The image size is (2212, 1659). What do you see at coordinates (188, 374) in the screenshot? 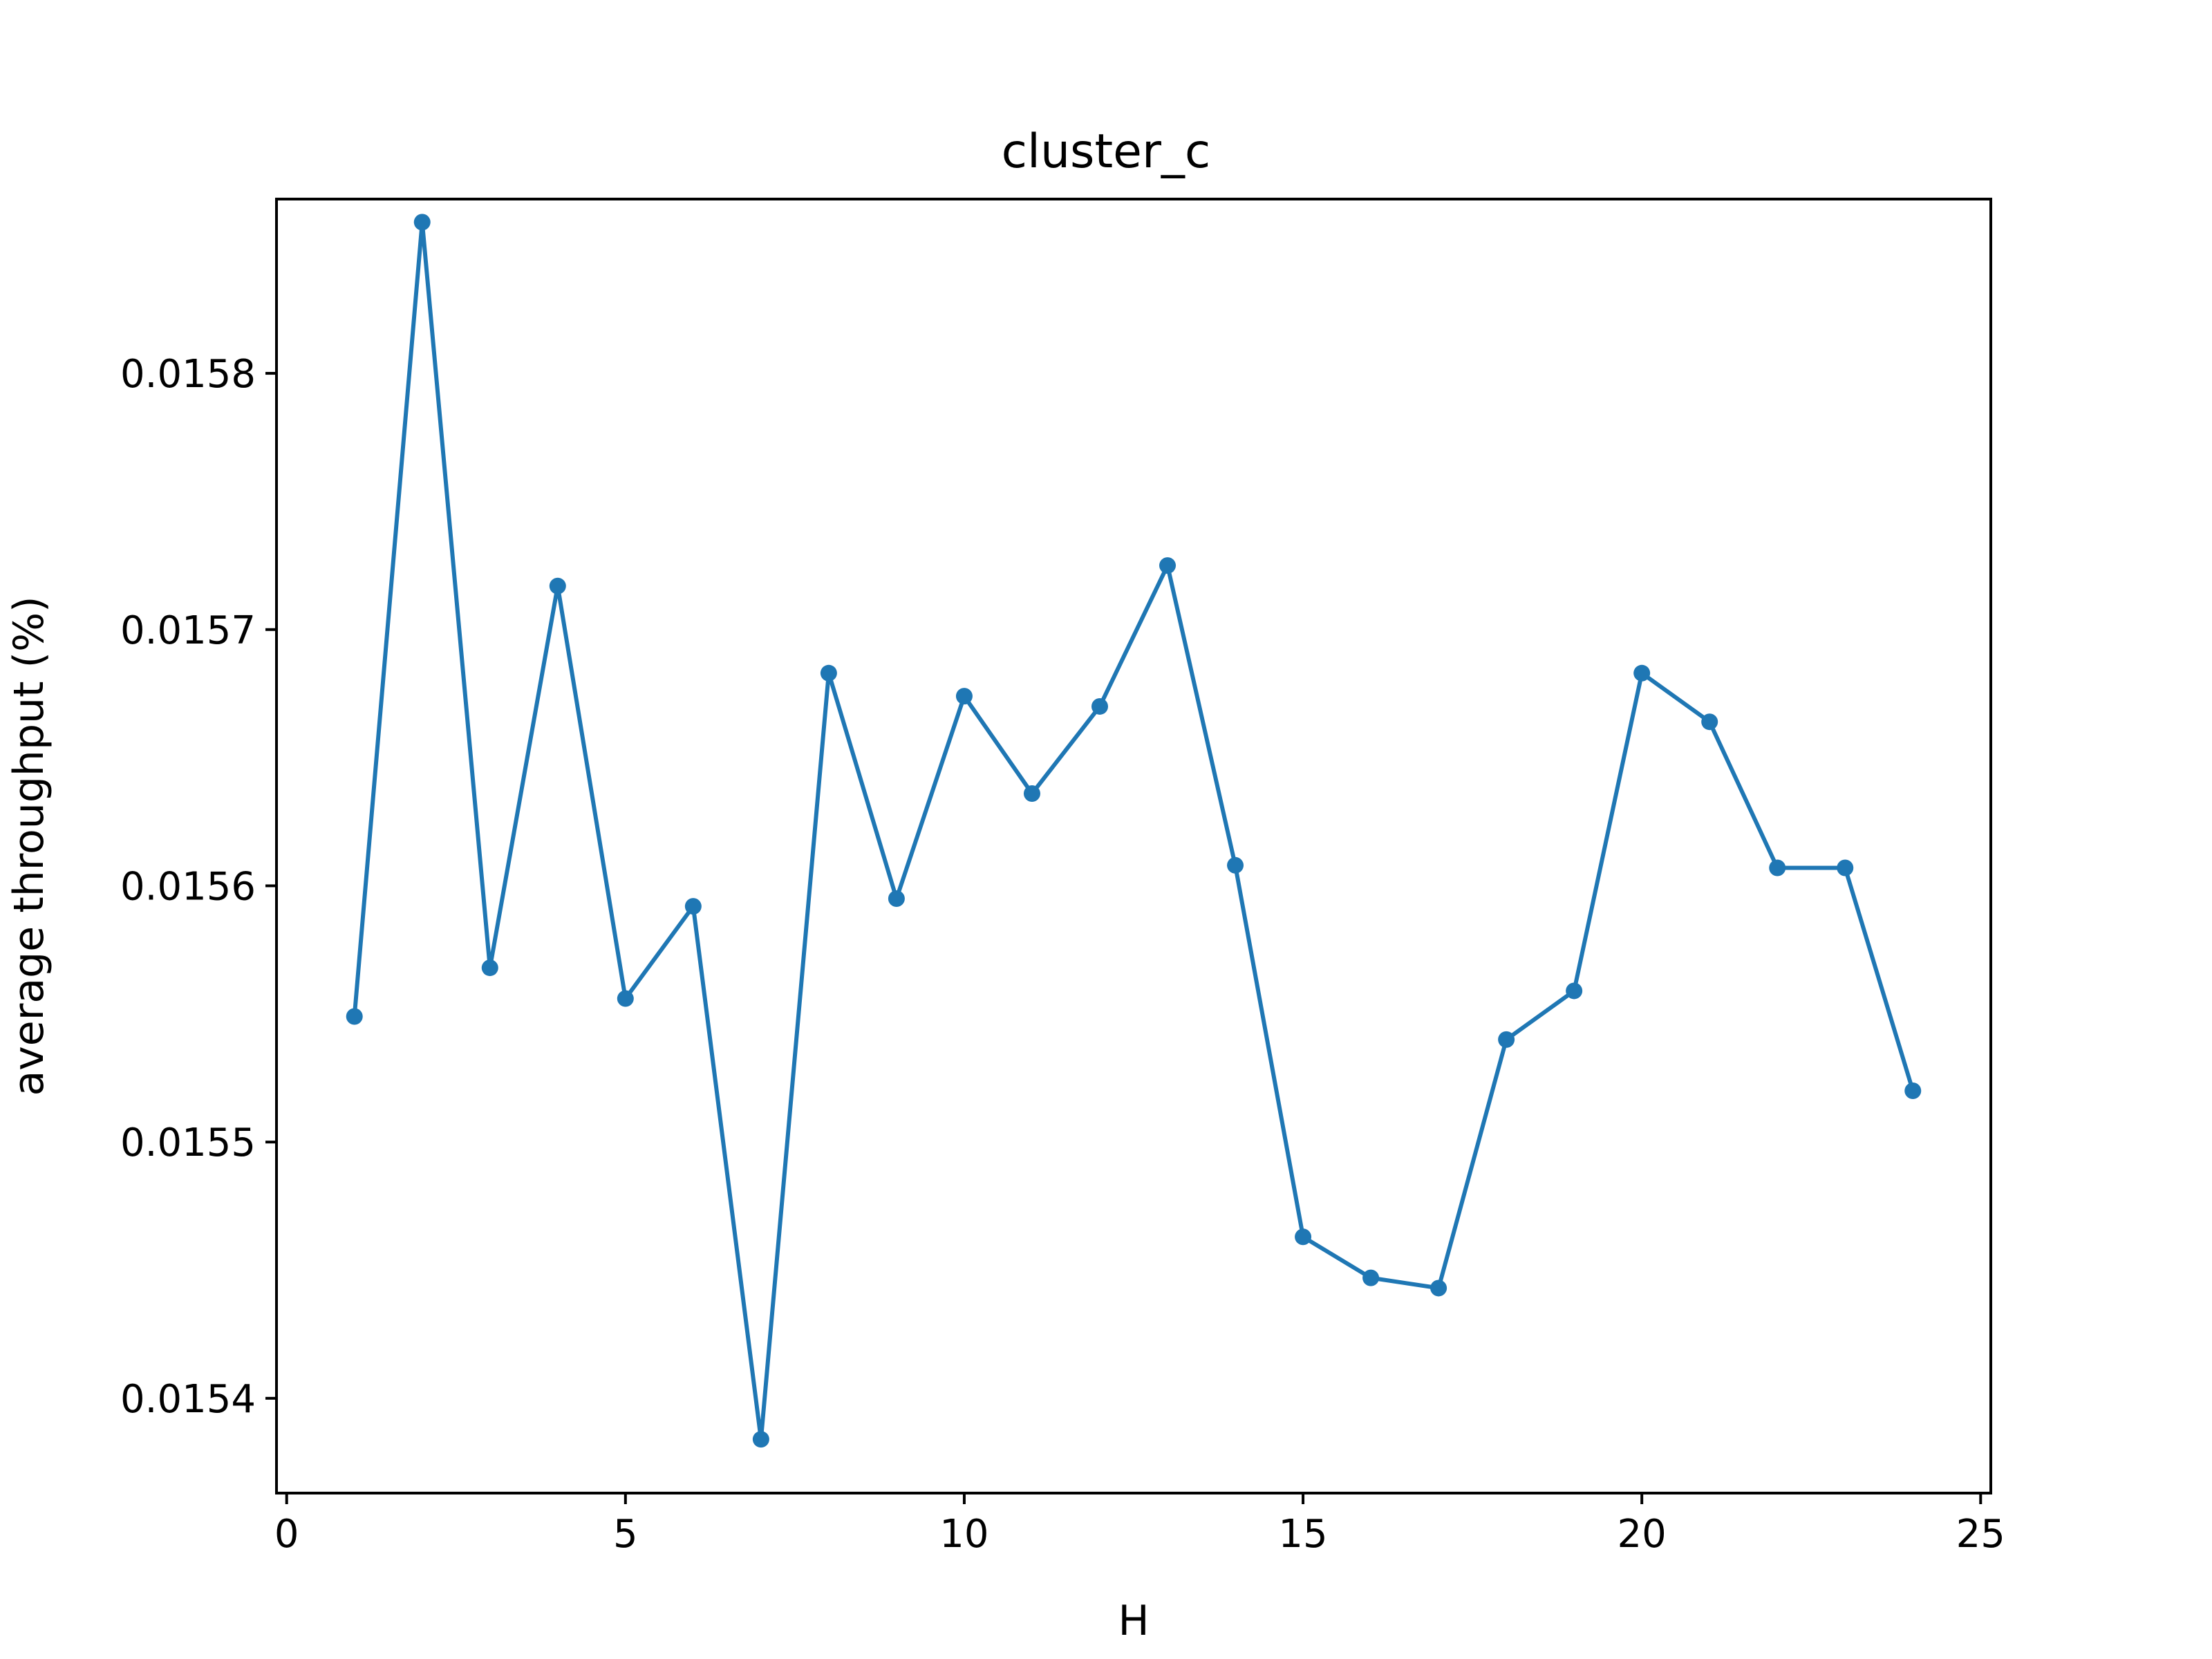
I see `y-tick-label: 0.0158` at bounding box center [188, 374].